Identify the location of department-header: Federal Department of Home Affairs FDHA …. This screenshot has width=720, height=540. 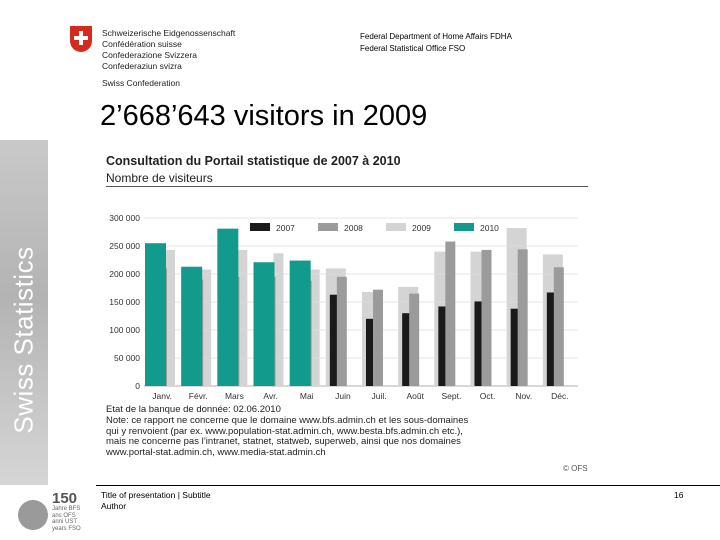
(436, 43).